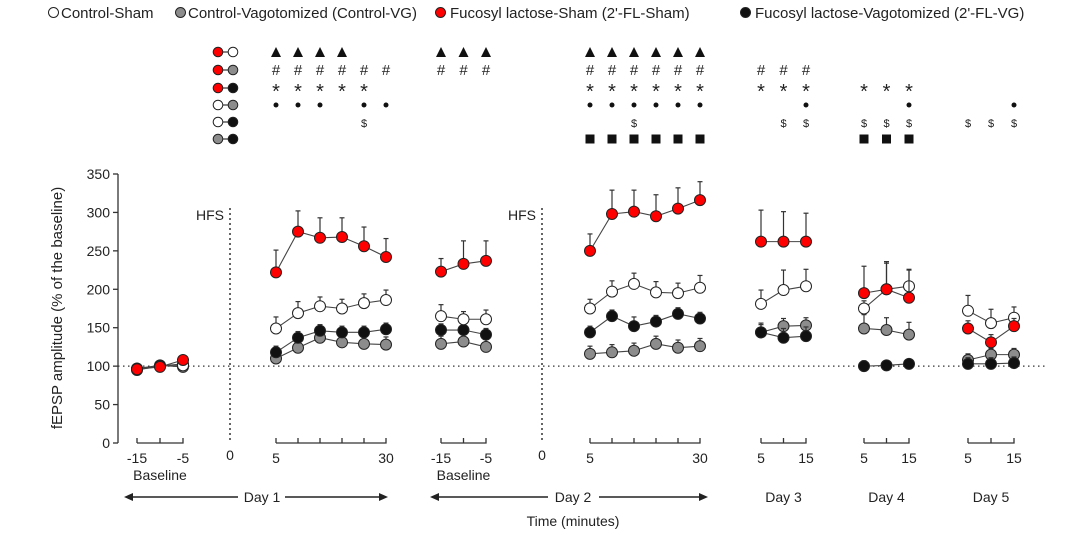  Describe the element at coordinates (386, 458) in the screenshot. I see `x-tick-label: 30` at that location.